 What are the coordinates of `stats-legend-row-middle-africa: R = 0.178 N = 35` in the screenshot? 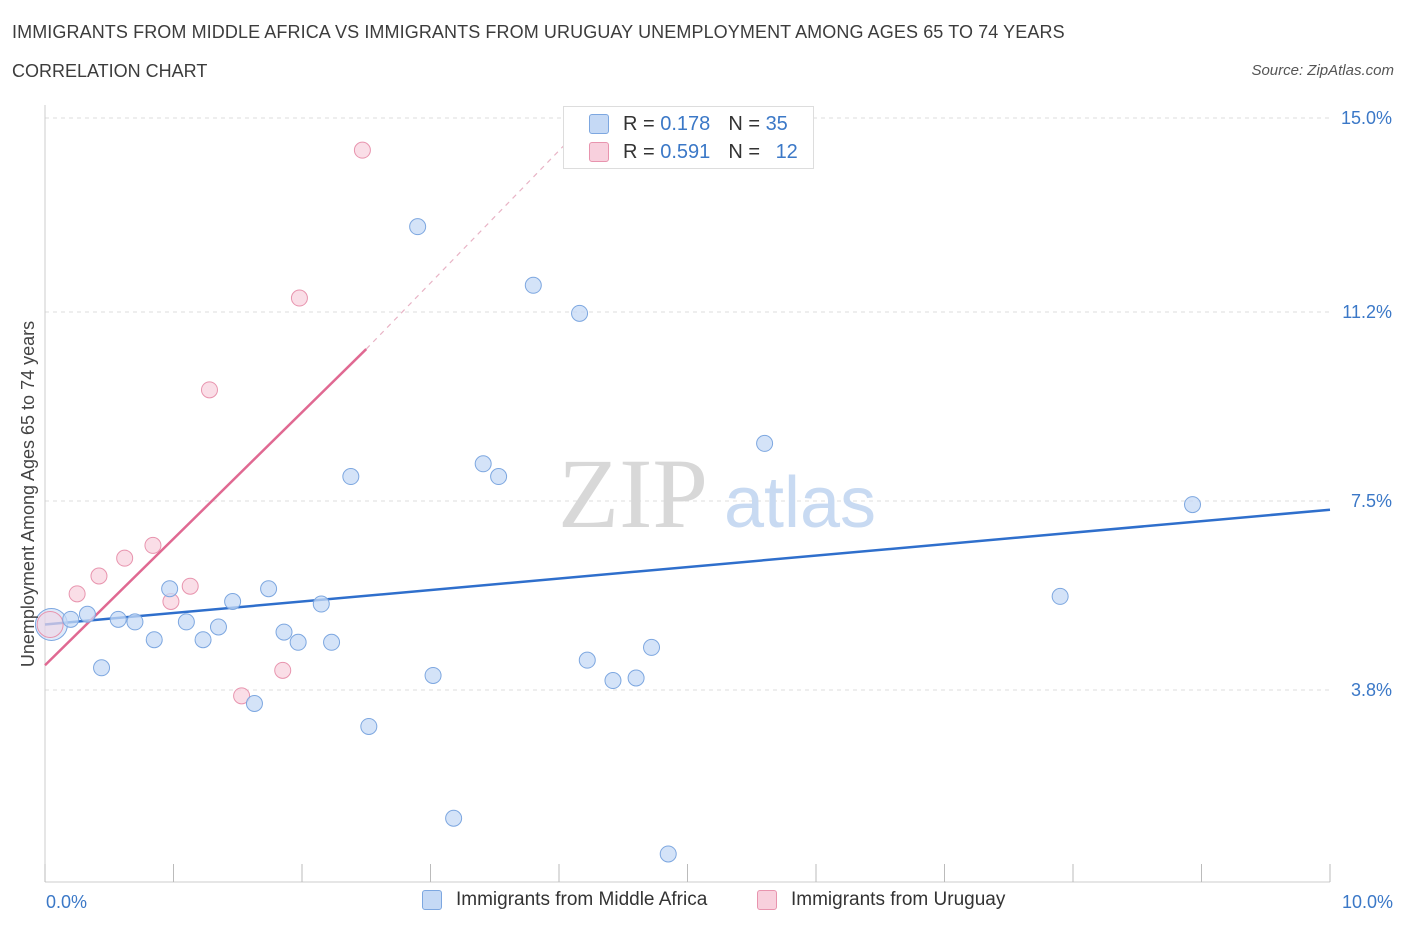 It's located at (688, 124).